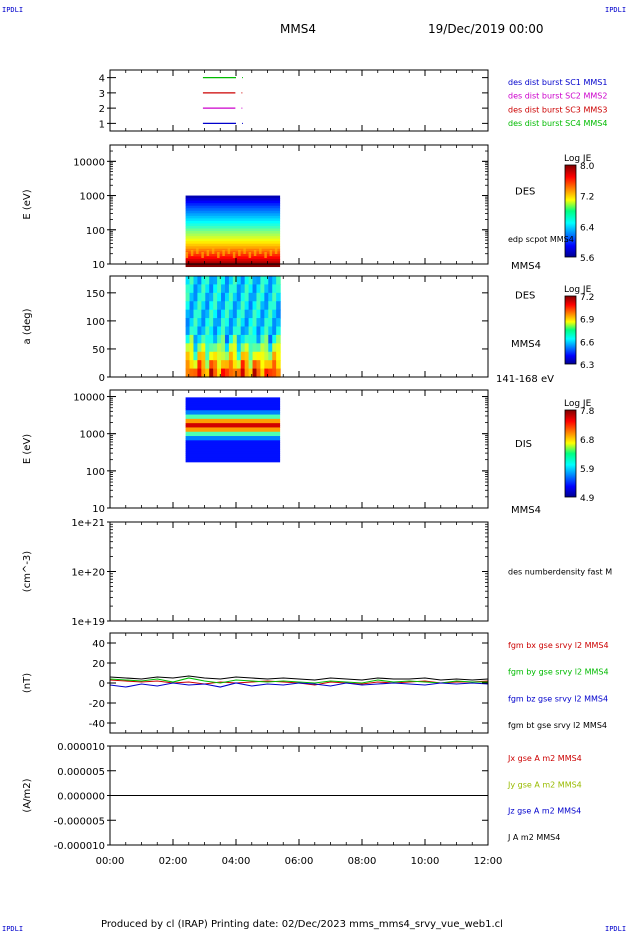 Image resolution: width=630 pixels, height=934 pixels. Describe the element at coordinates (95, 294) in the screenshot. I see `y-tick-label: 150` at that location.